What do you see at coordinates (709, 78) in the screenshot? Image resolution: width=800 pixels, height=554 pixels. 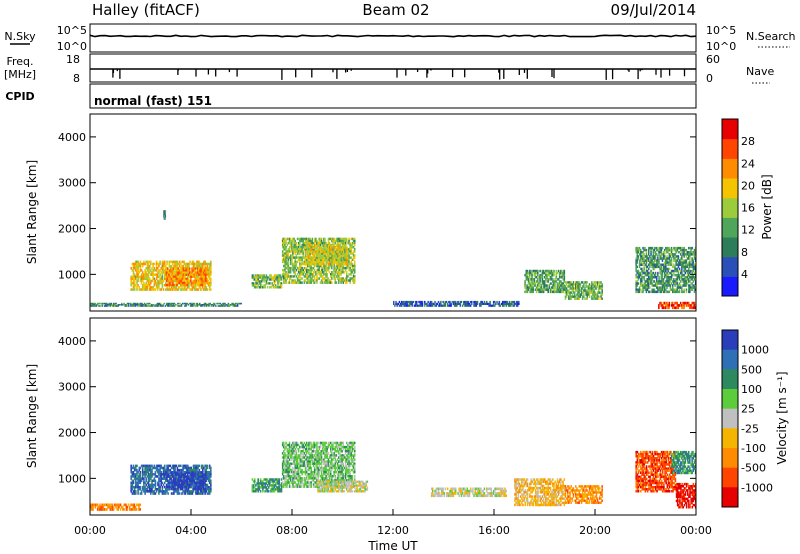 I see `nave-tick-bottom: 0` at bounding box center [709, 78].